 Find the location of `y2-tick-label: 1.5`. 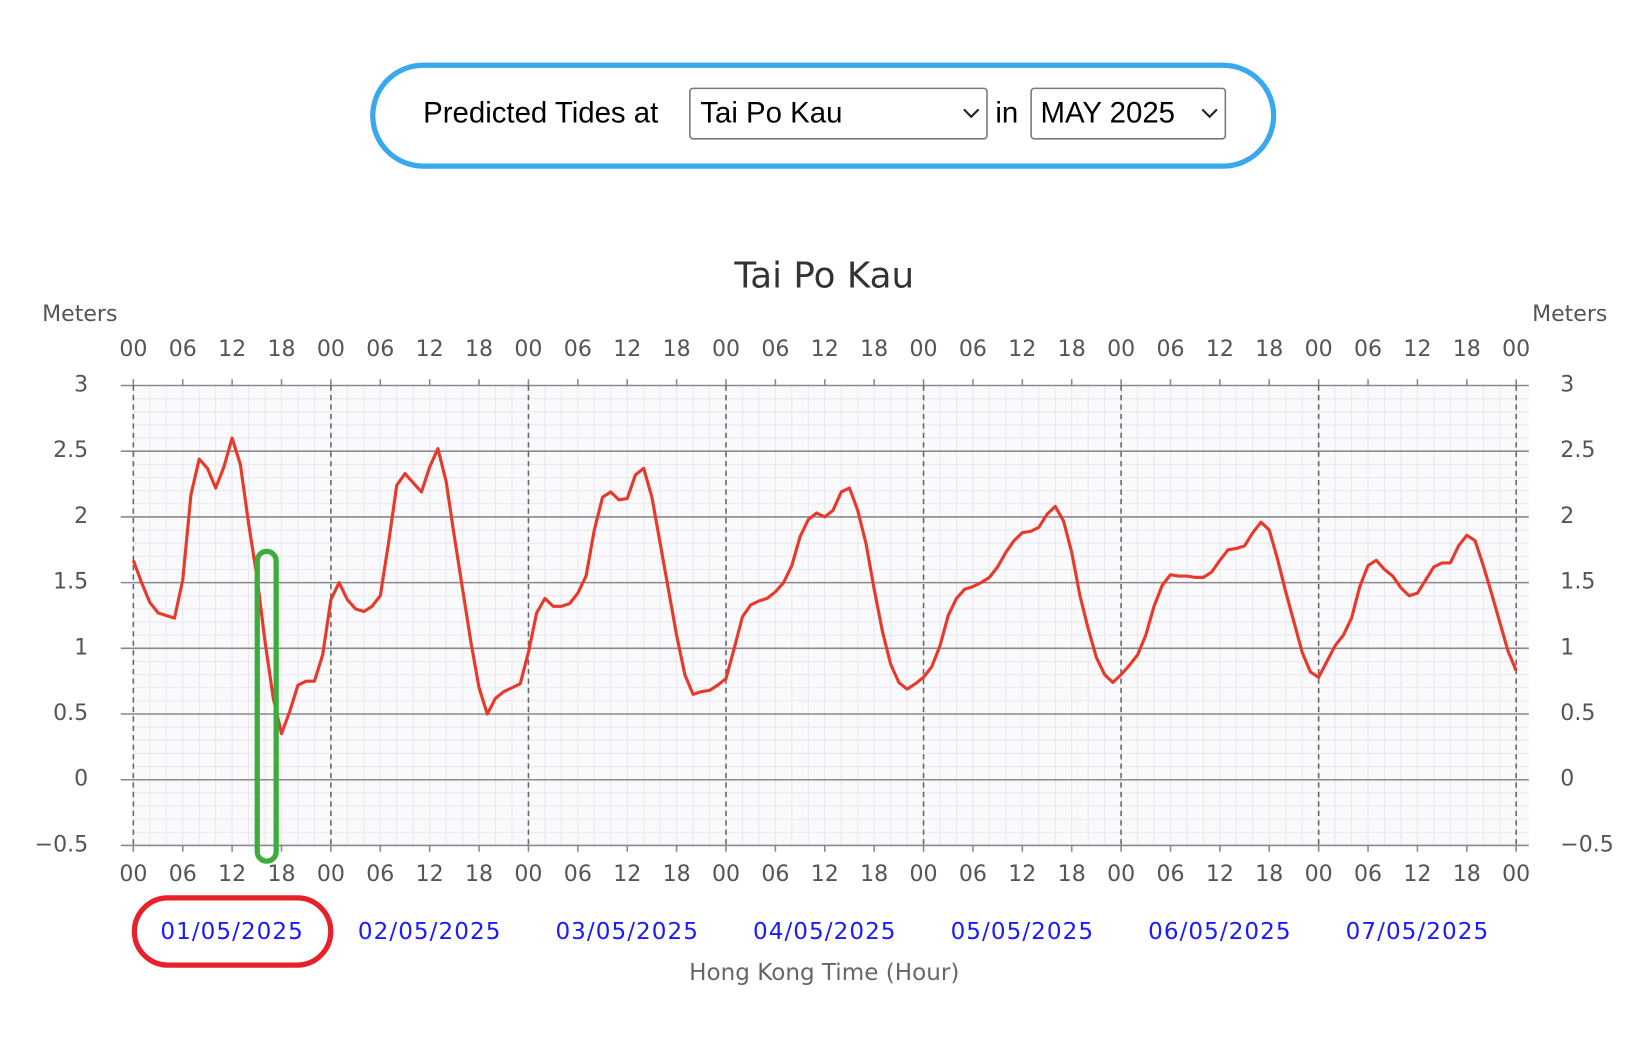

y2-tick-label: 1.5 is located at coordinates (1577, 582).